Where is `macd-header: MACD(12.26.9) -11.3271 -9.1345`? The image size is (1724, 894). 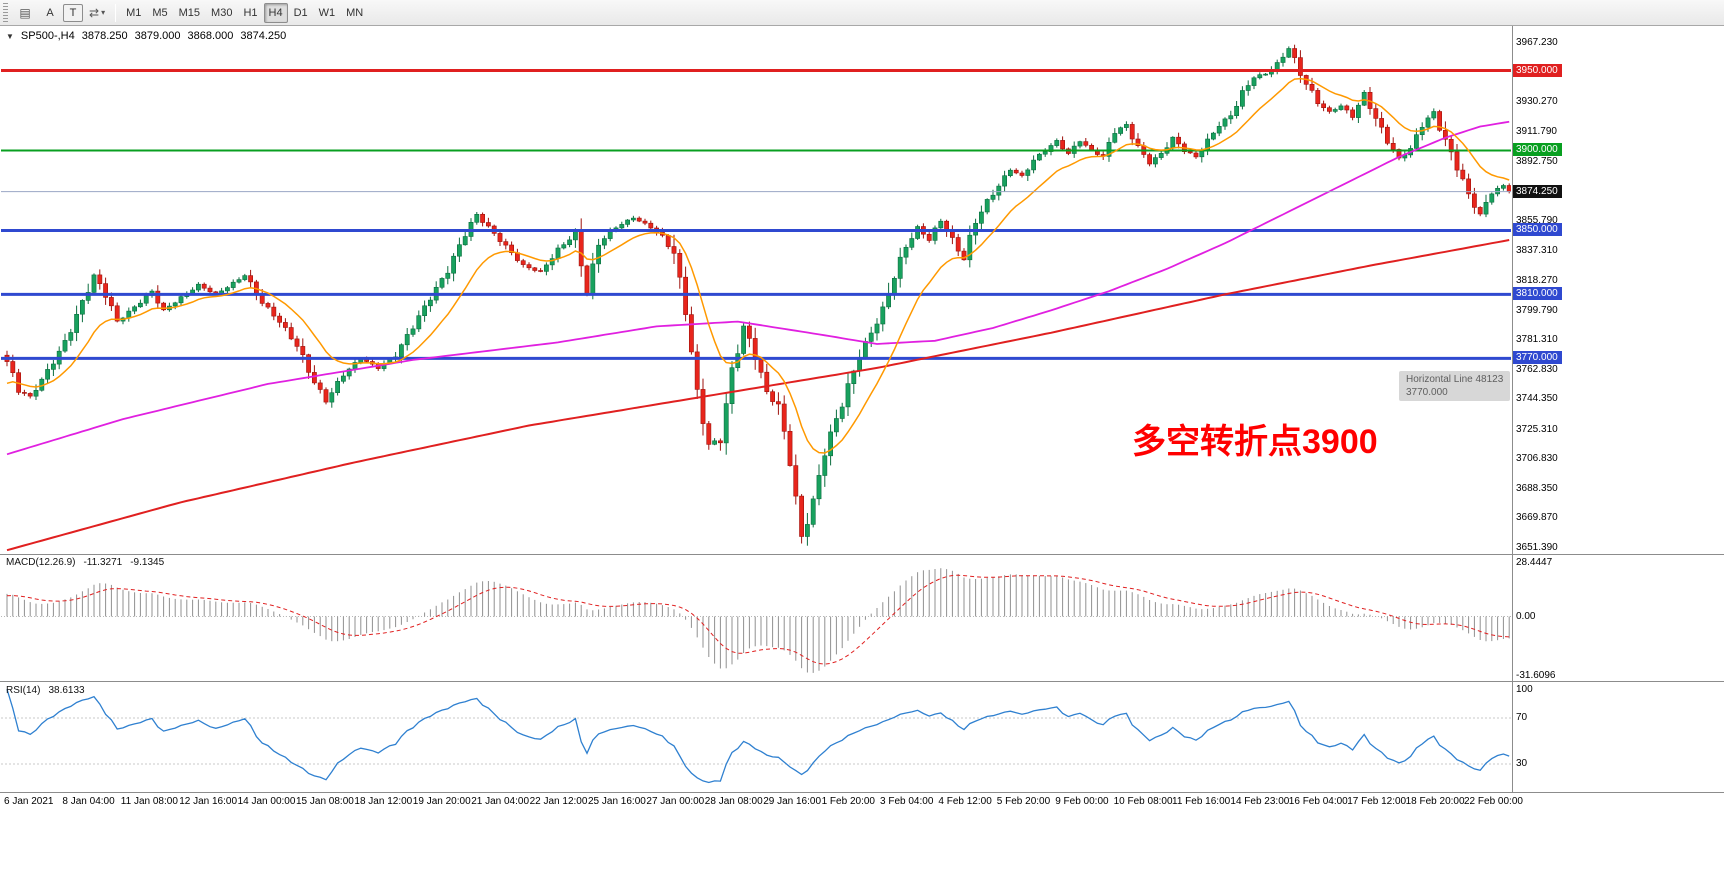 macd-header: MACD(12.26.9) -11.3271 -9.1345 is located at coordinates (85, 562).